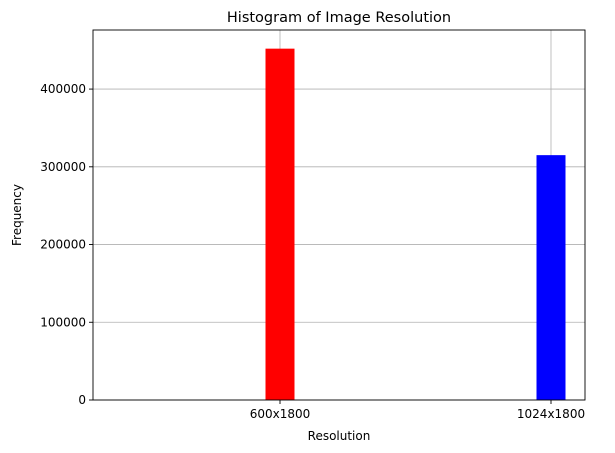 This screenshot has width=615, height=453. What do you see at coordinates (63, 167) in the screenshot?
I see `y-tick-label: 300000` at bounding box center [63, 167].